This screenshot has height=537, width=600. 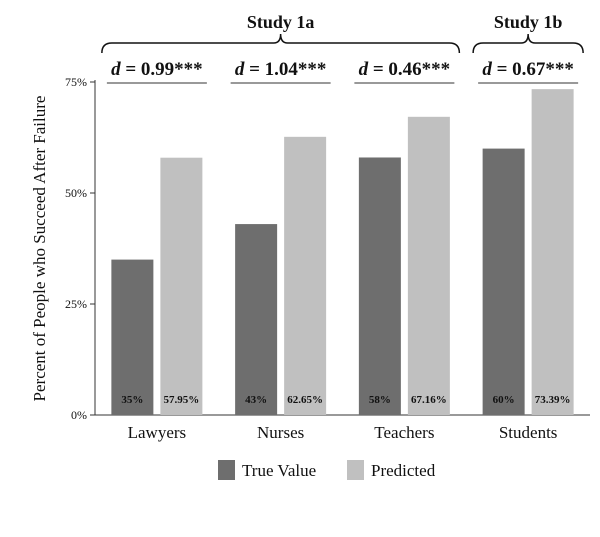 I want to click on effect-size-label: d = 0.46***, so click(x=405, y=69).